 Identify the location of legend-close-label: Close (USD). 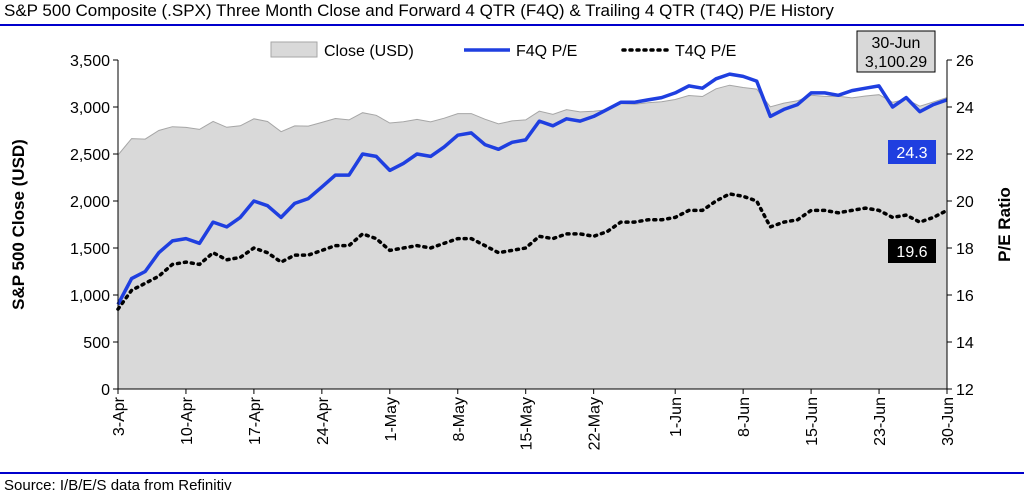
(369, 51).